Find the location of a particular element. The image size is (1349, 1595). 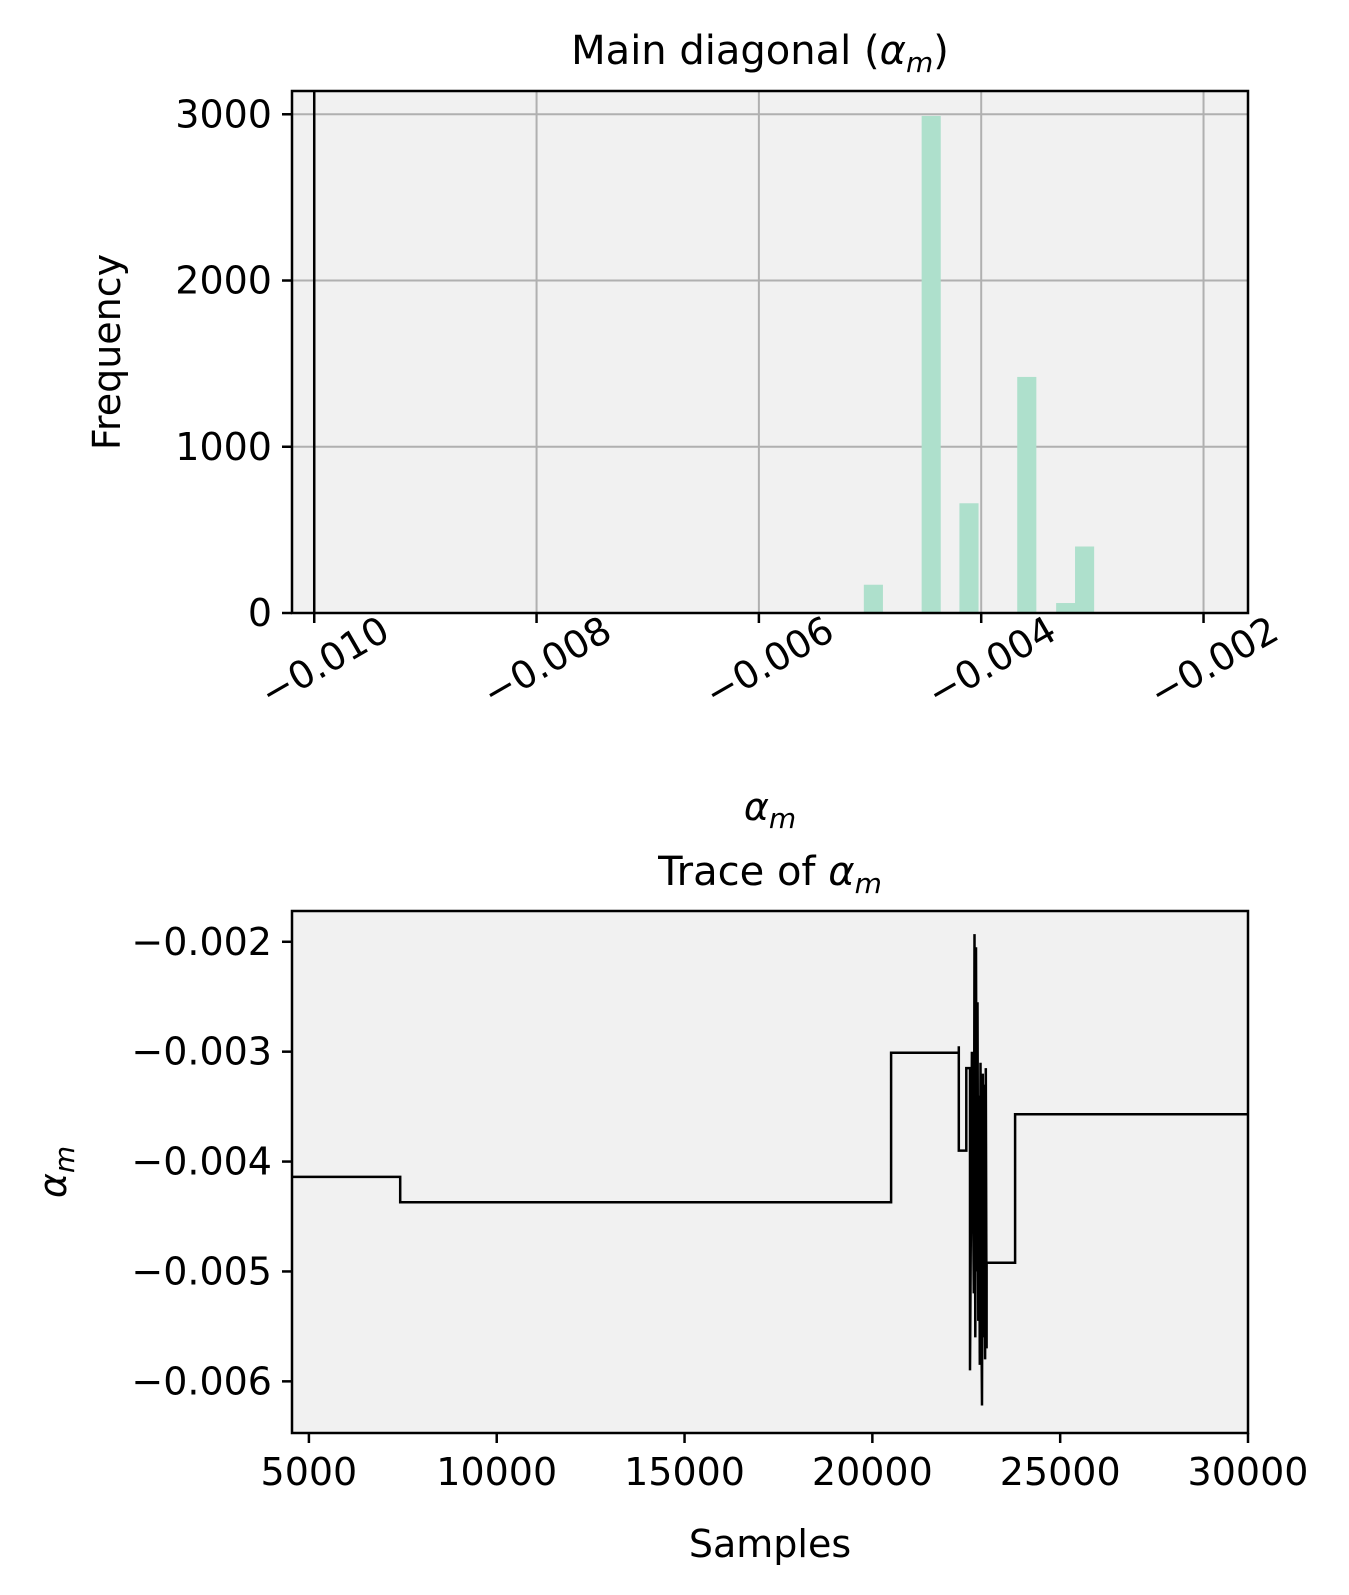

histogram-bars is located at coordinates (979, 364).